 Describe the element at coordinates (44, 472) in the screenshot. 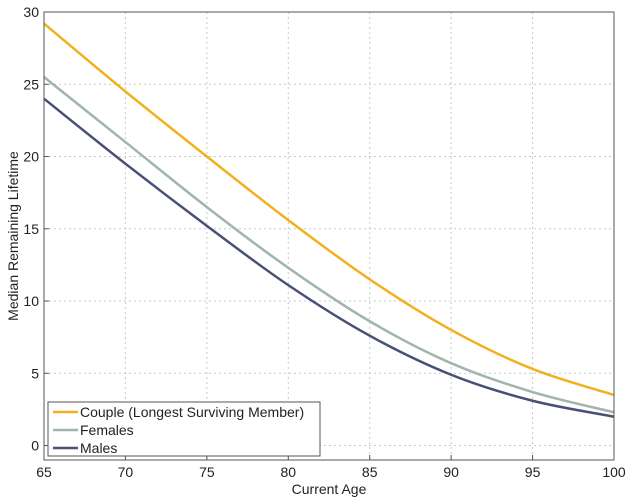

I see `x-tick-label: 65` at that location.